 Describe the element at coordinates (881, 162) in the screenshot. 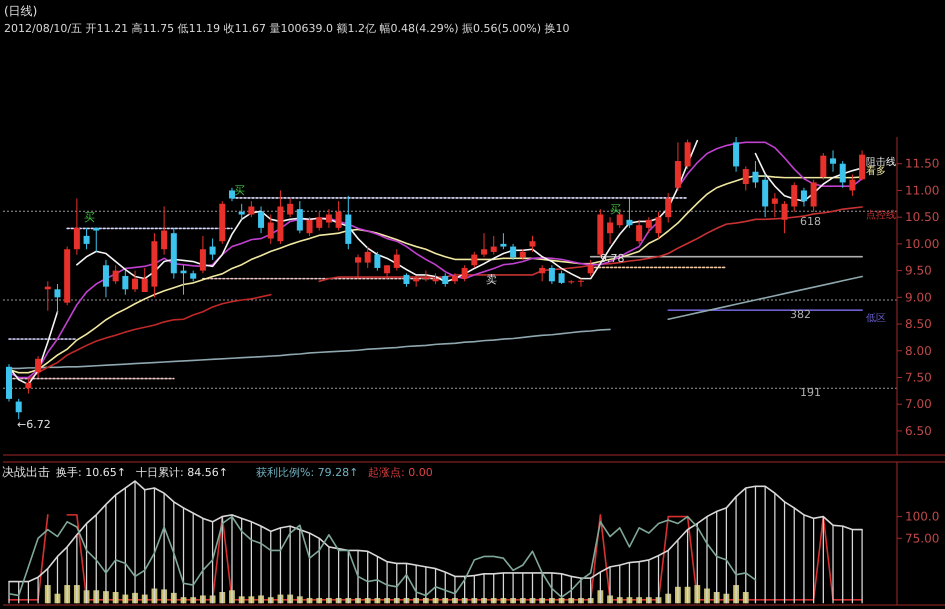

I see `series-label: 阻击线` at that location.